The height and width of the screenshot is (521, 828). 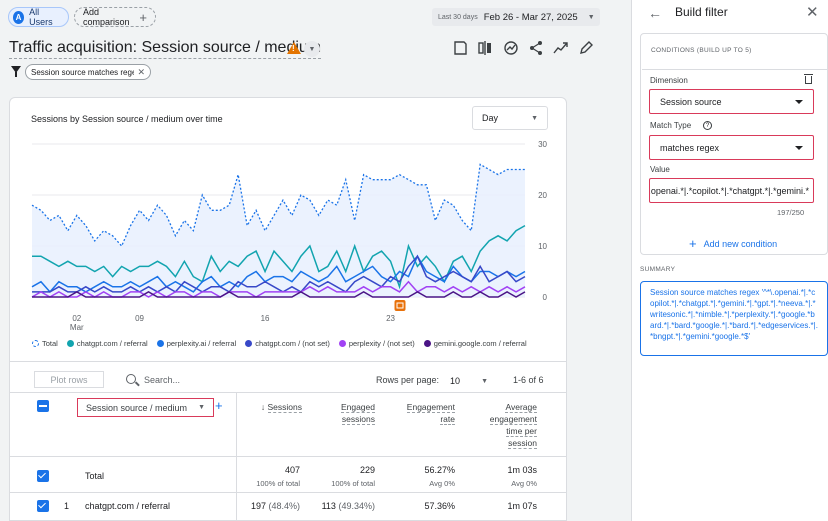 What do you see at coordinates (201, 343) in the screenshot?
I see `legend-label: perplexity.ai / referral` at bounding box center [201, 343].